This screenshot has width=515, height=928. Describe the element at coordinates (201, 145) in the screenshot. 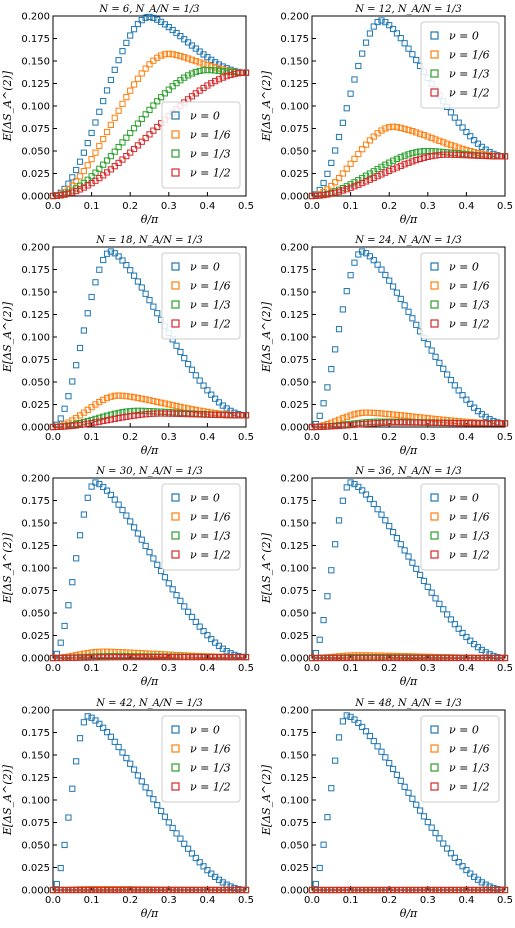

I see `legend: ν = 0 ν = 1/6 ν = 1/3 ν = 1/2` at that location.